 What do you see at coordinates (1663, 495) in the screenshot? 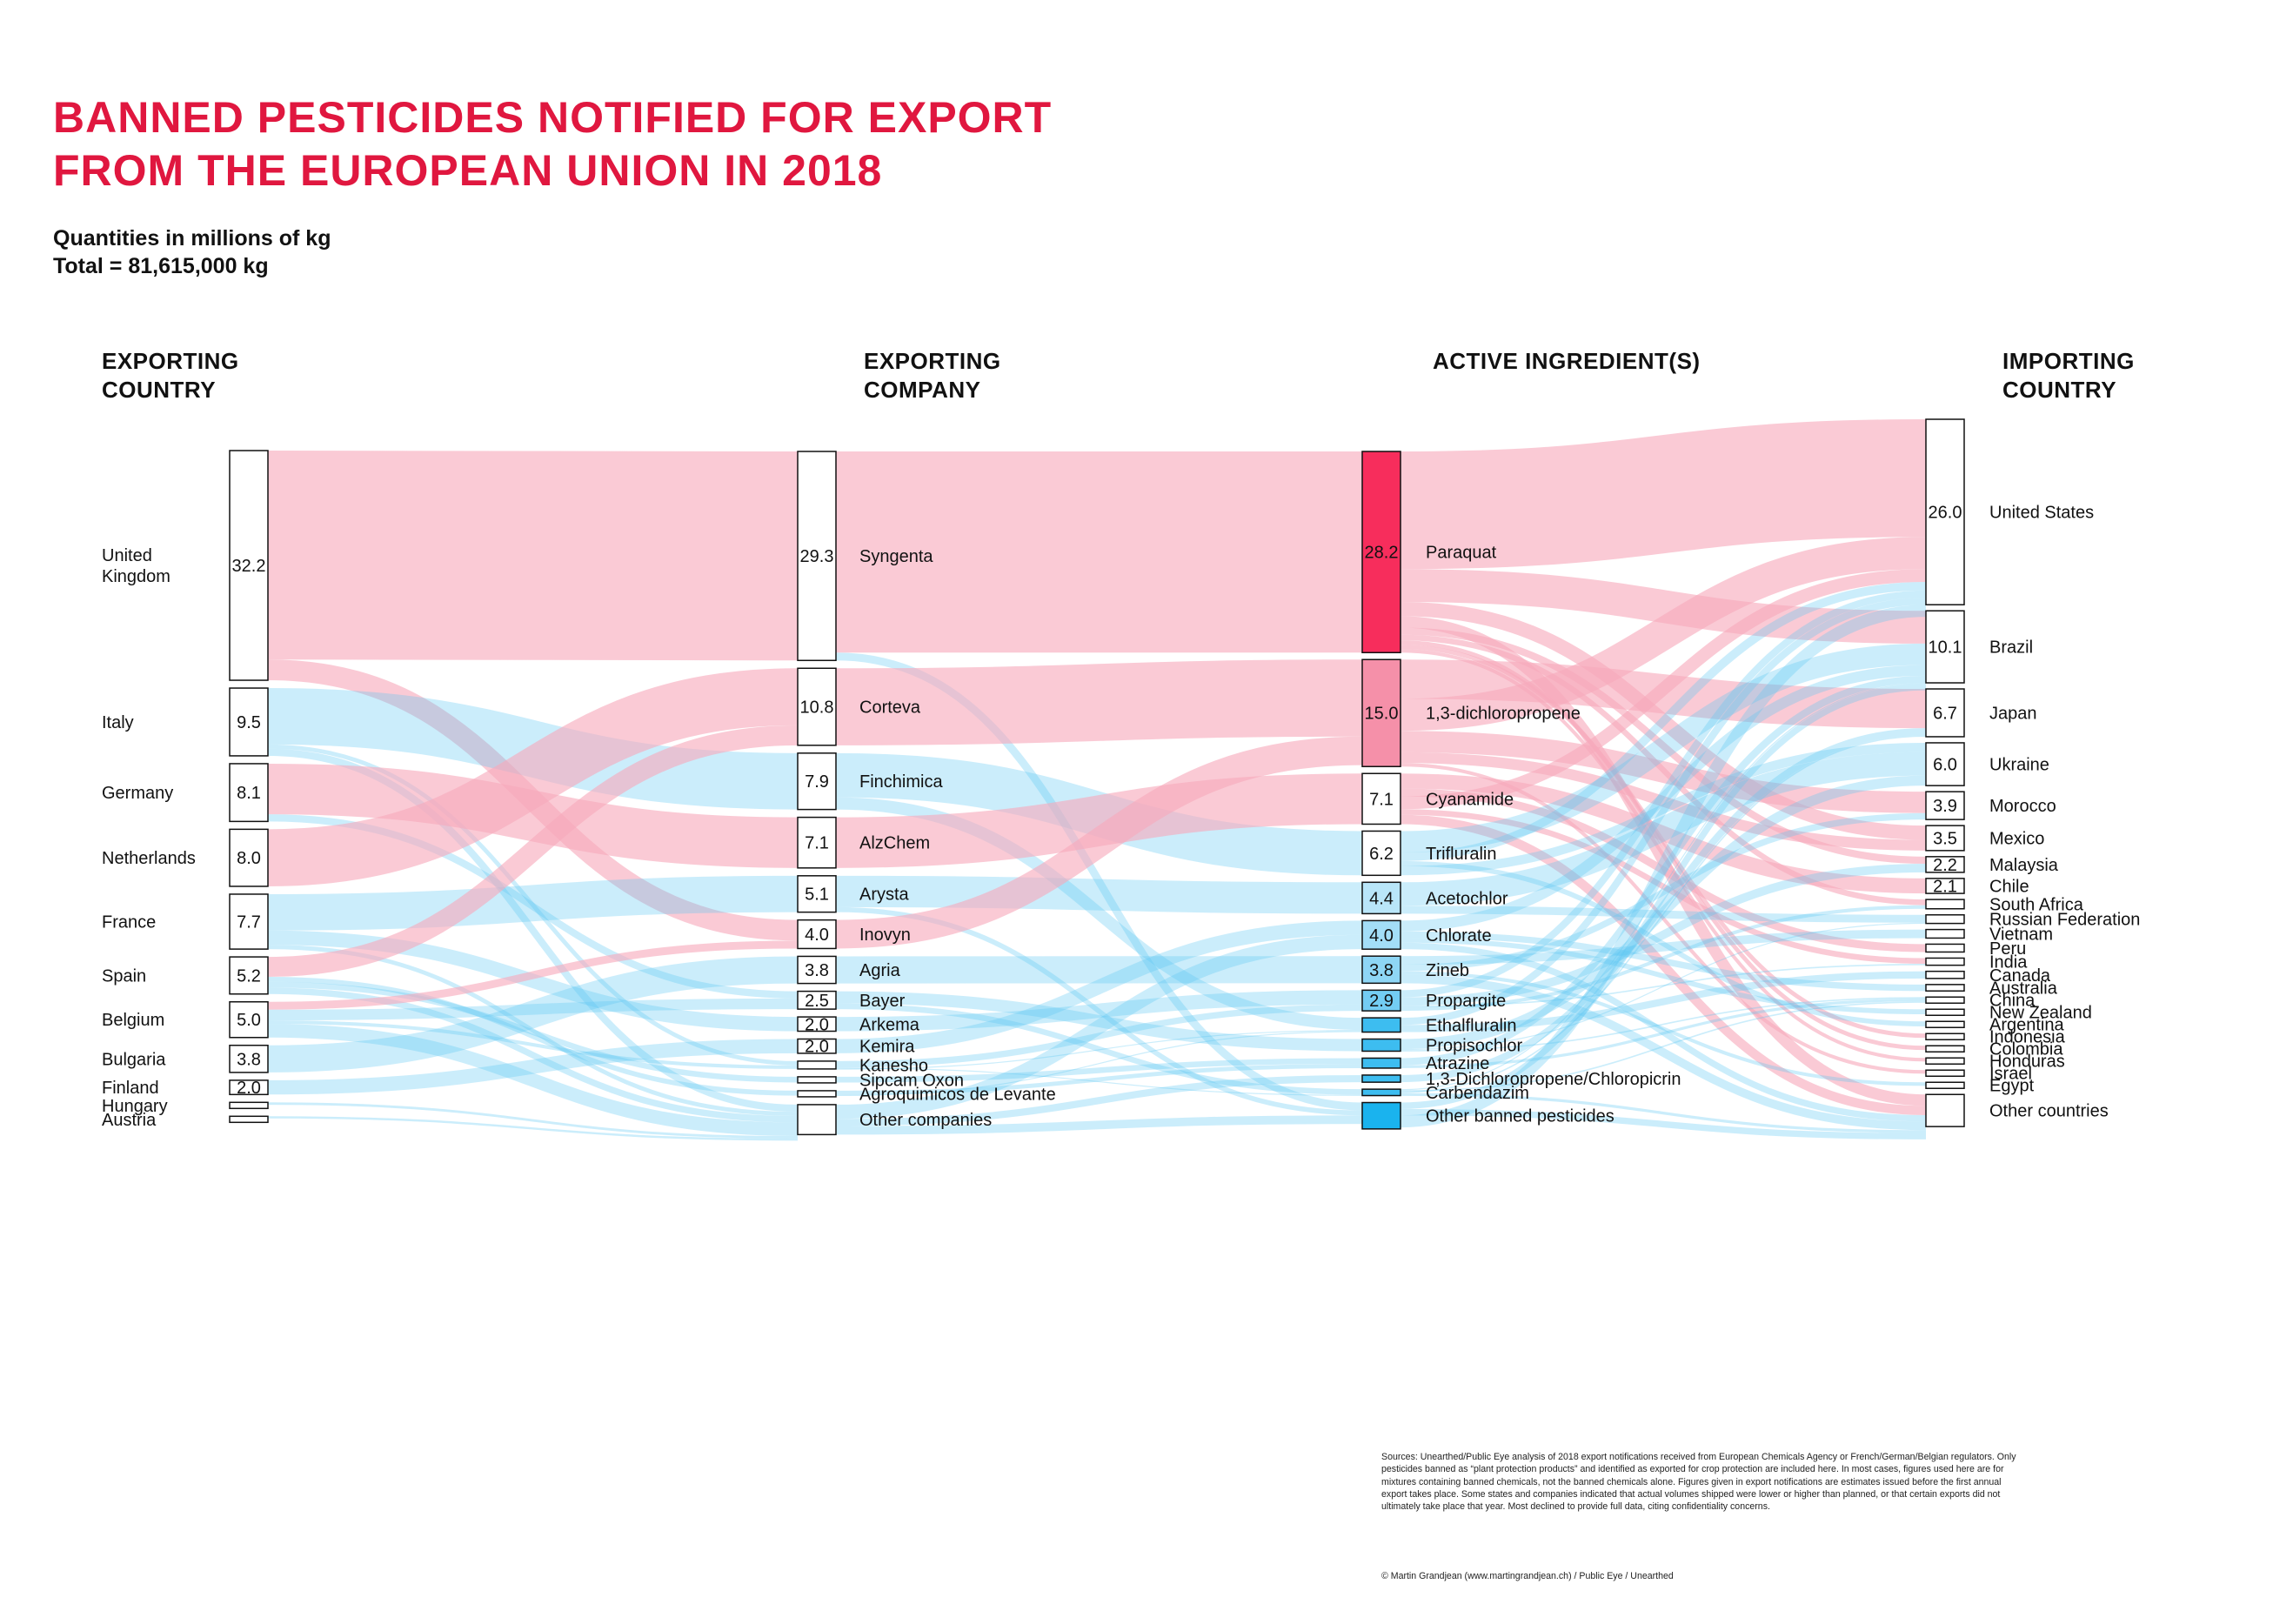
I see `flow-paraquat-to-united-states` at bounding box center [1663, 495].